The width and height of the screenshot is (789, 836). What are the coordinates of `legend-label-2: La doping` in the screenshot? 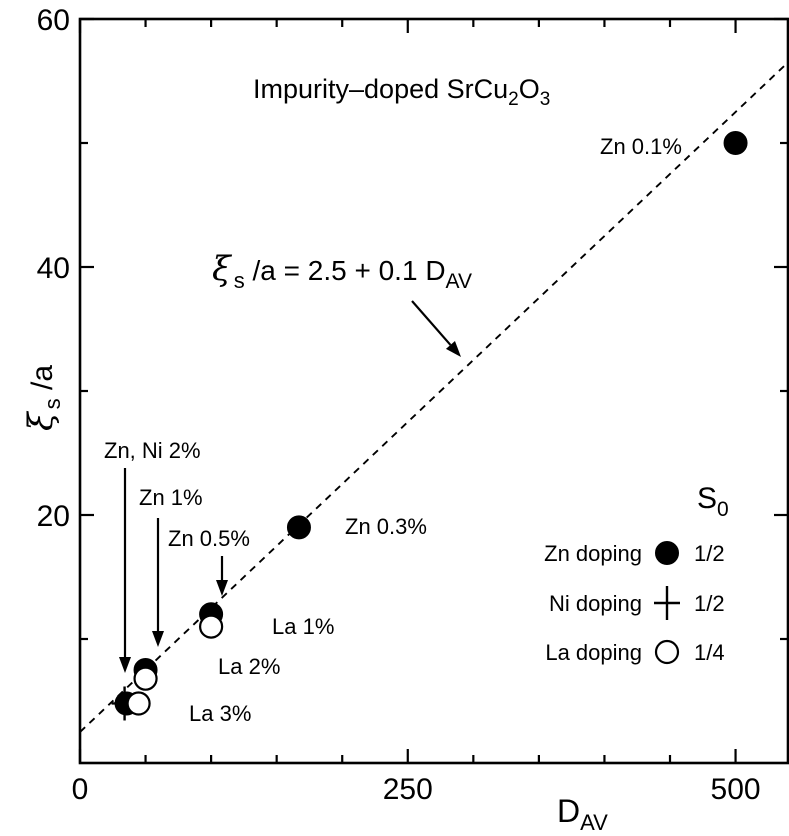 It's located at (593, 652).